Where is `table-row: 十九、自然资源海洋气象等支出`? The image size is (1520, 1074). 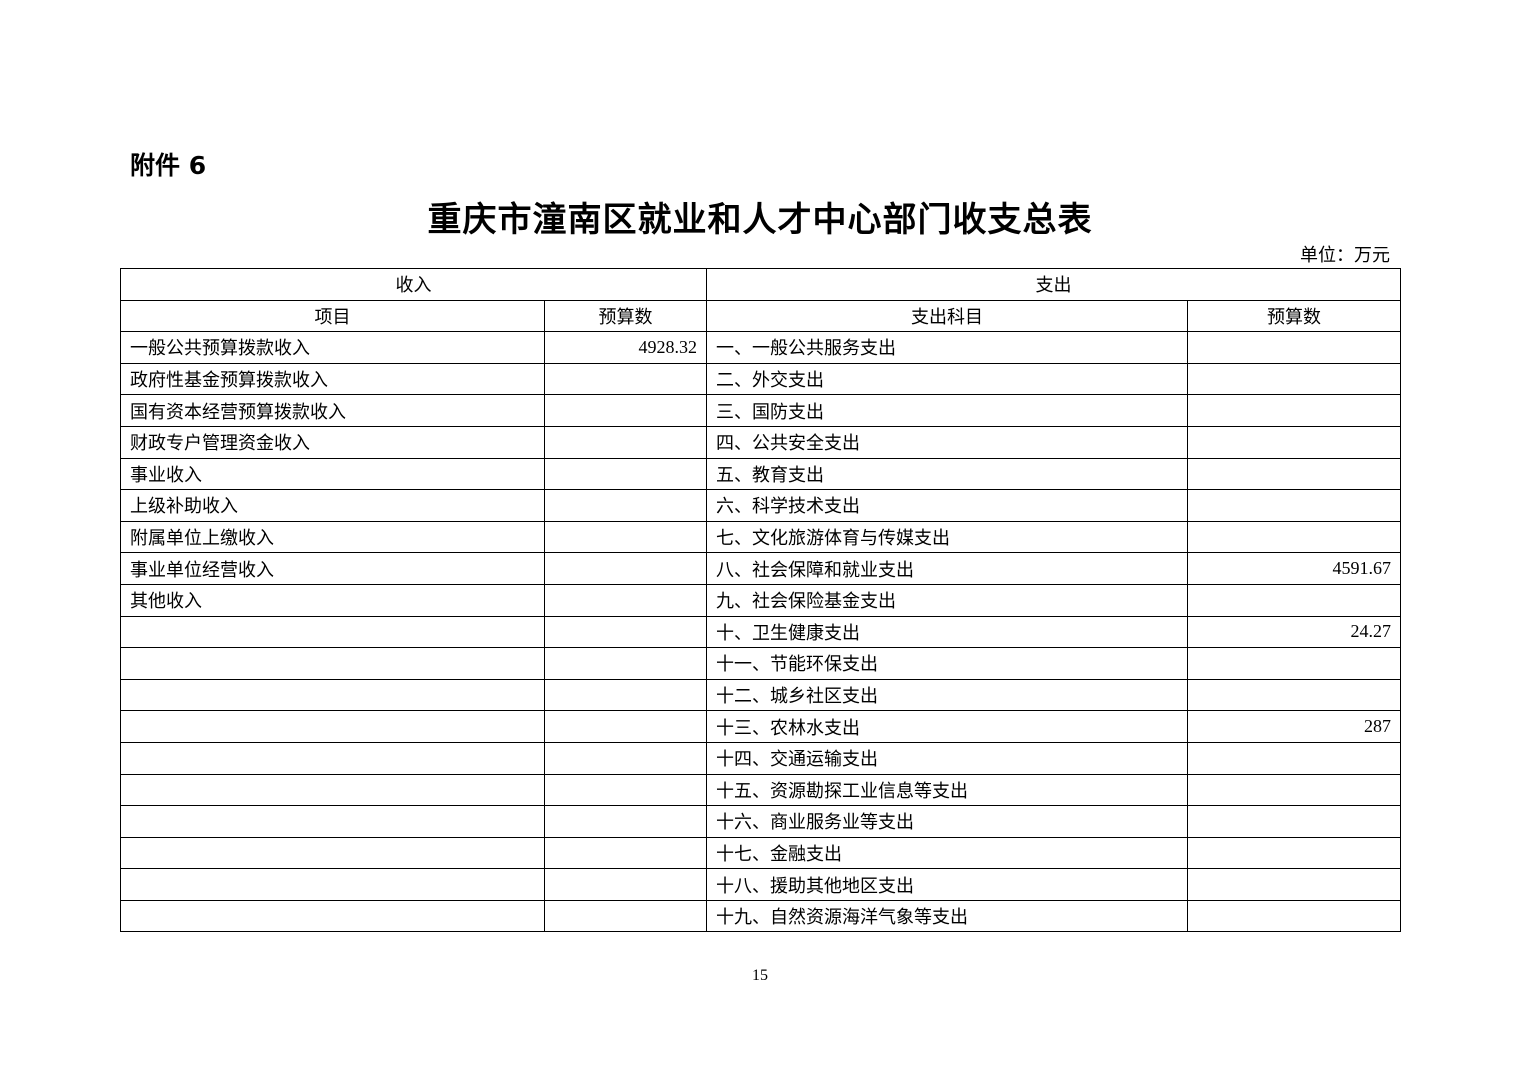
table-row: 十九、自然资源海洋气象等支出 is located at coordinates (760, 916).